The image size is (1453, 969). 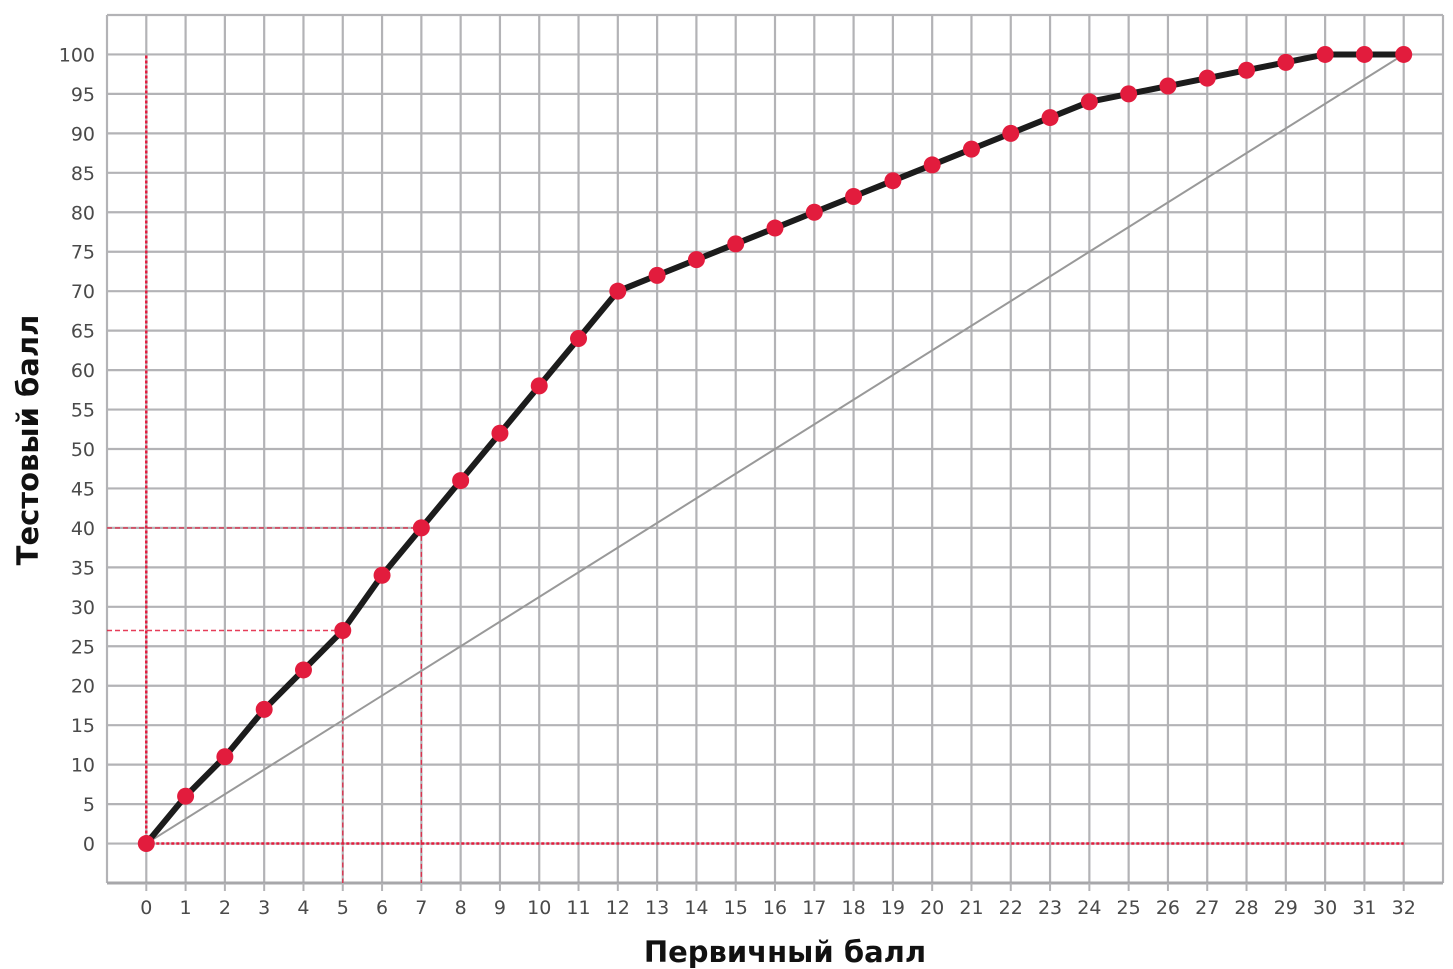 What do you see at coordinates (343, 908) in the screenshot?
I see `x-tick-label: 5` at bounding box center [343, 908].